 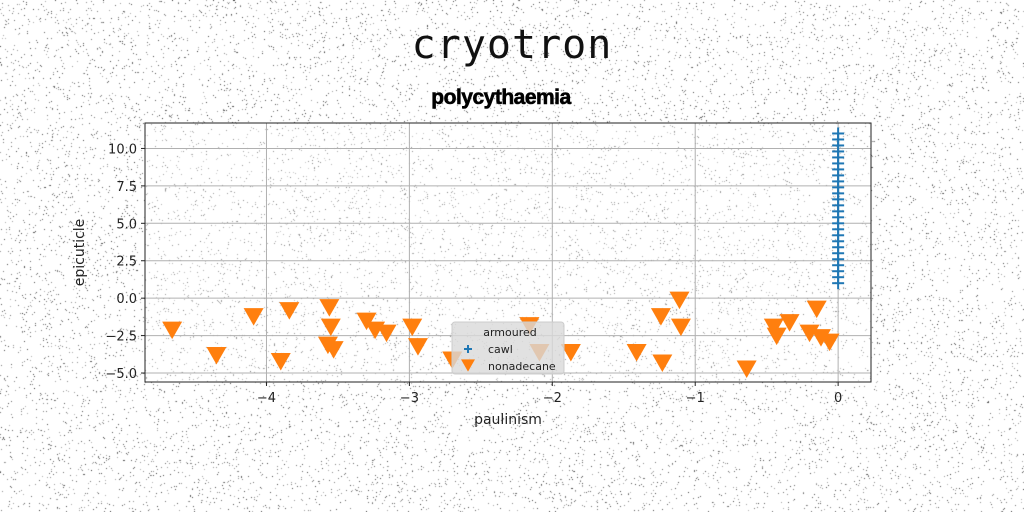 I want to click on chart-subtitle: polycythaemia, so click(x=501, y=98).